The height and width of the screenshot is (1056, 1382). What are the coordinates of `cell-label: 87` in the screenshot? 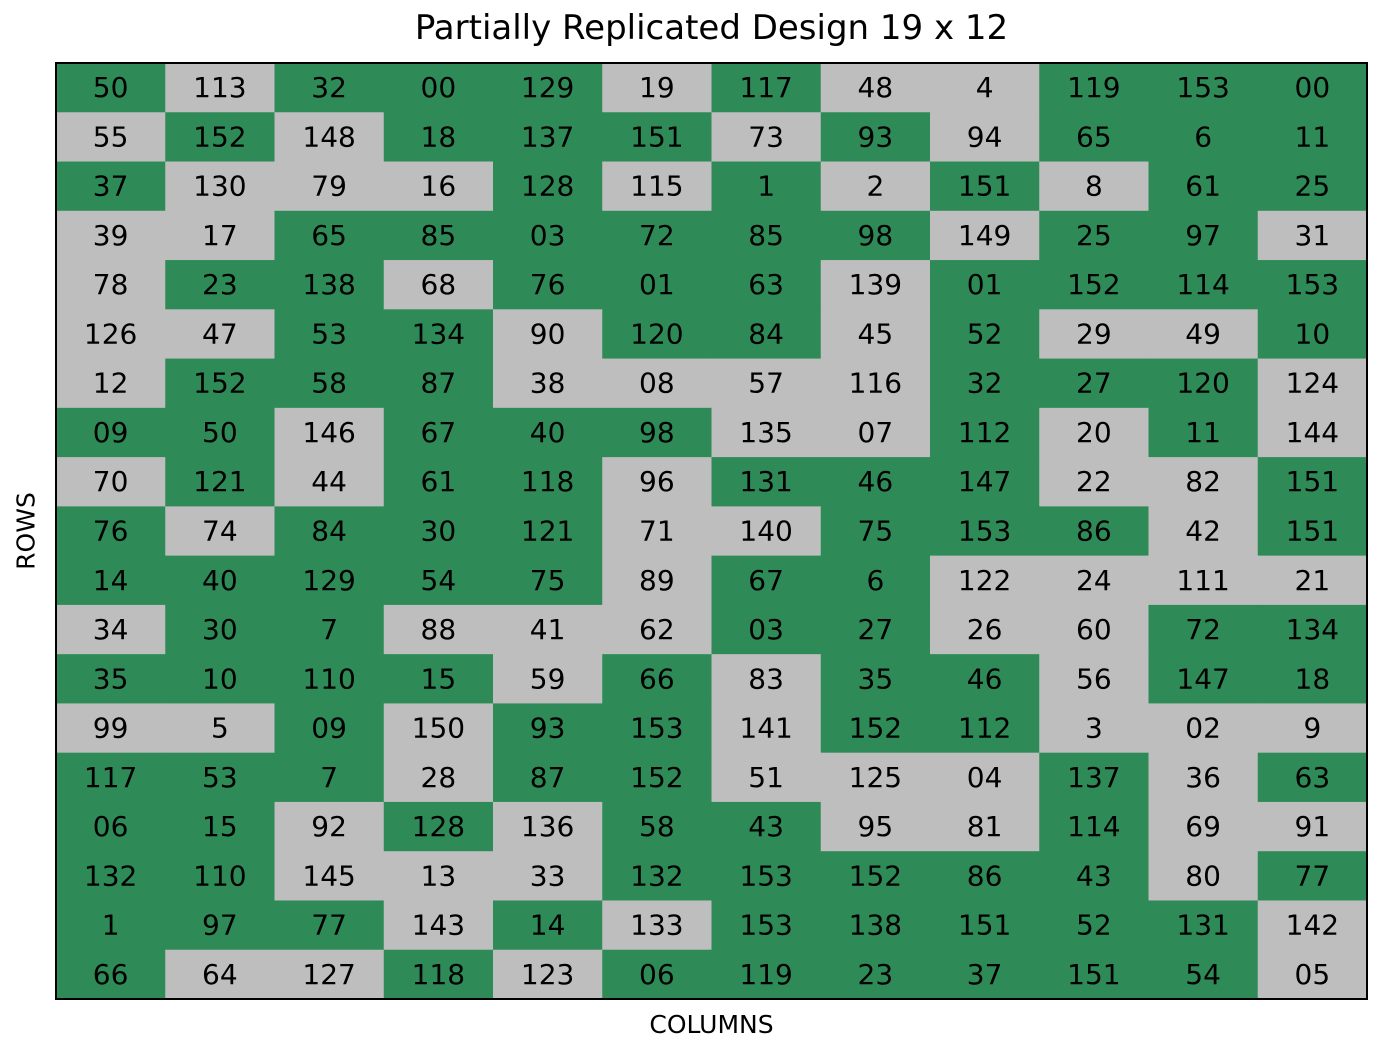 It's located at (439, 383).